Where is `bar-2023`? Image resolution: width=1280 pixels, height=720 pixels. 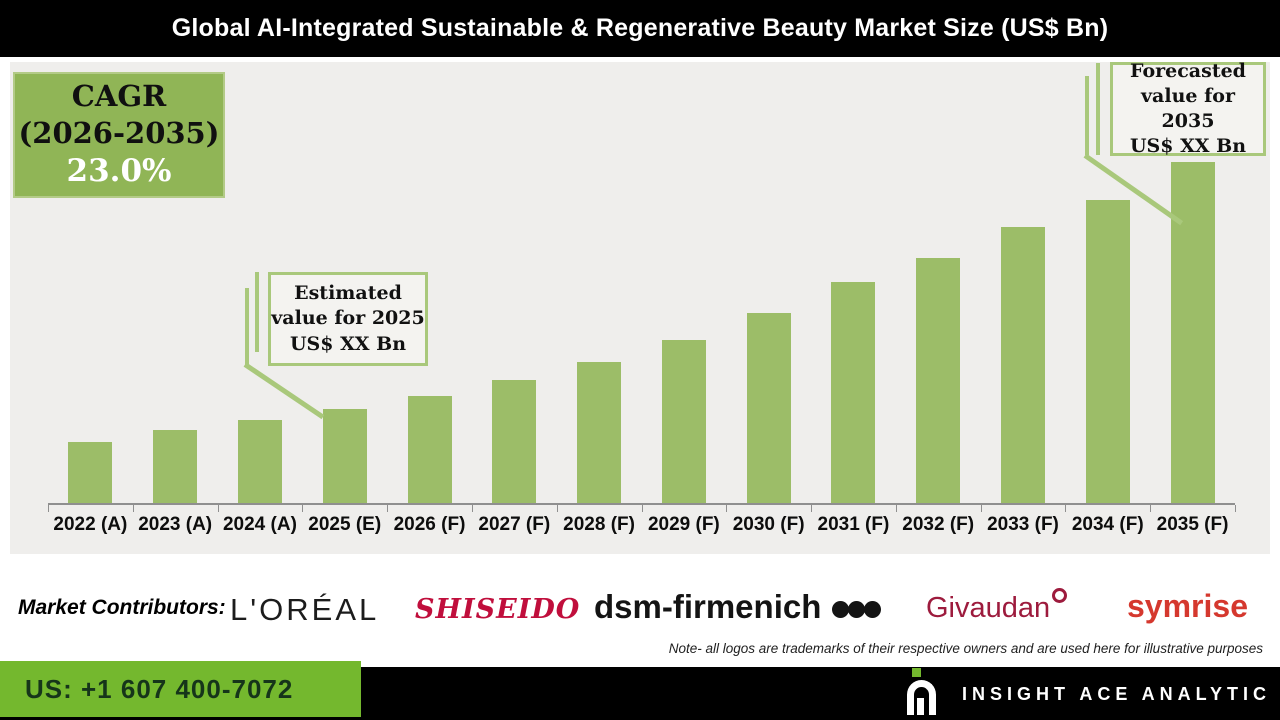
bar-2023 is located at coordinates (175, 466).